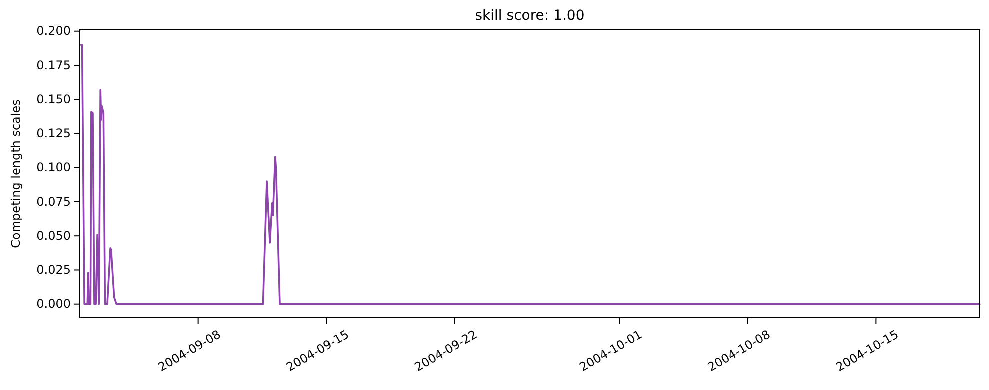 This screenshot has height=390, width=989. Describe the element at coordinates (53, 133) in the screenshot. I see `y-tick-label: 0.125` at that location.